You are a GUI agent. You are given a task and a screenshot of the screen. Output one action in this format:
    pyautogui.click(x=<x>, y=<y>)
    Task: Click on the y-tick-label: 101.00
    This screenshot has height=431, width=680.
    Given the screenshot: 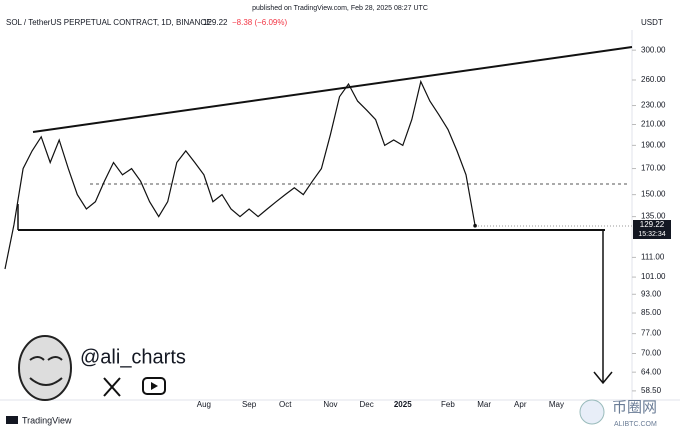 What is the action you would take?
    pyautogui.click(x=653, y=276)
    